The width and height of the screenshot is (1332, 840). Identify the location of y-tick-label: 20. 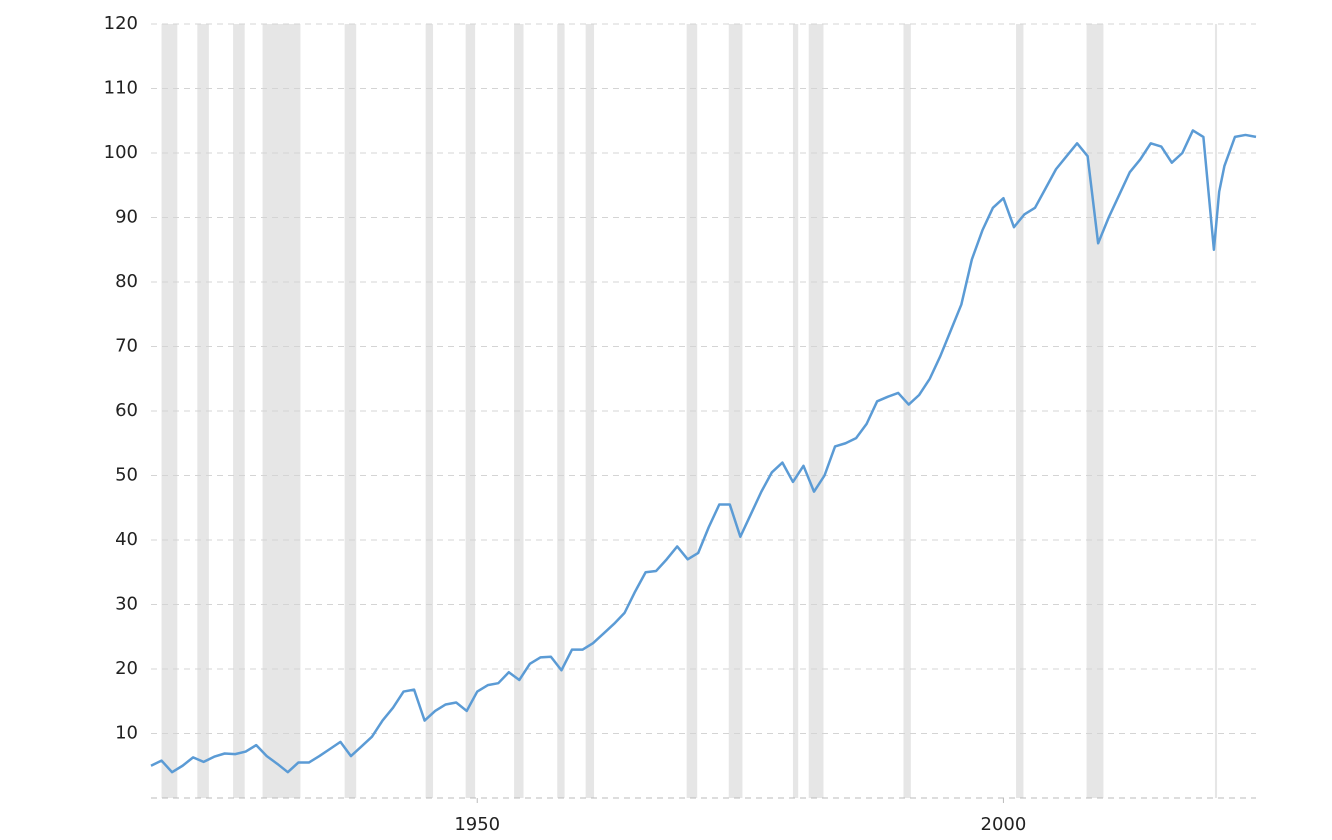
(126, 668).